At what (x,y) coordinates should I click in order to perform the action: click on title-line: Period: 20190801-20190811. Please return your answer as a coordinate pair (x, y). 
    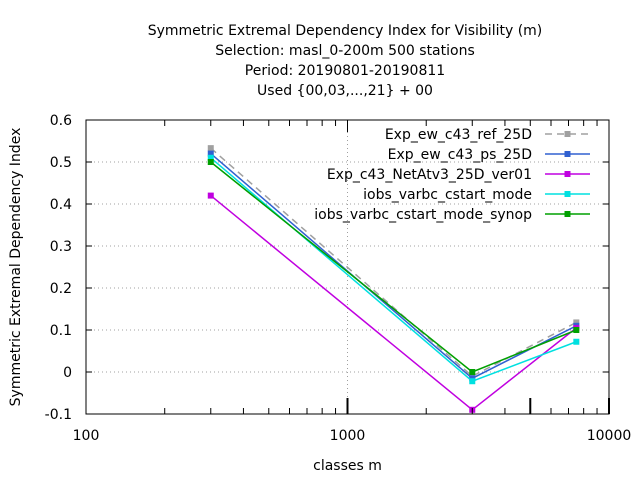
    Looking at the image, I should click on (345, 71).